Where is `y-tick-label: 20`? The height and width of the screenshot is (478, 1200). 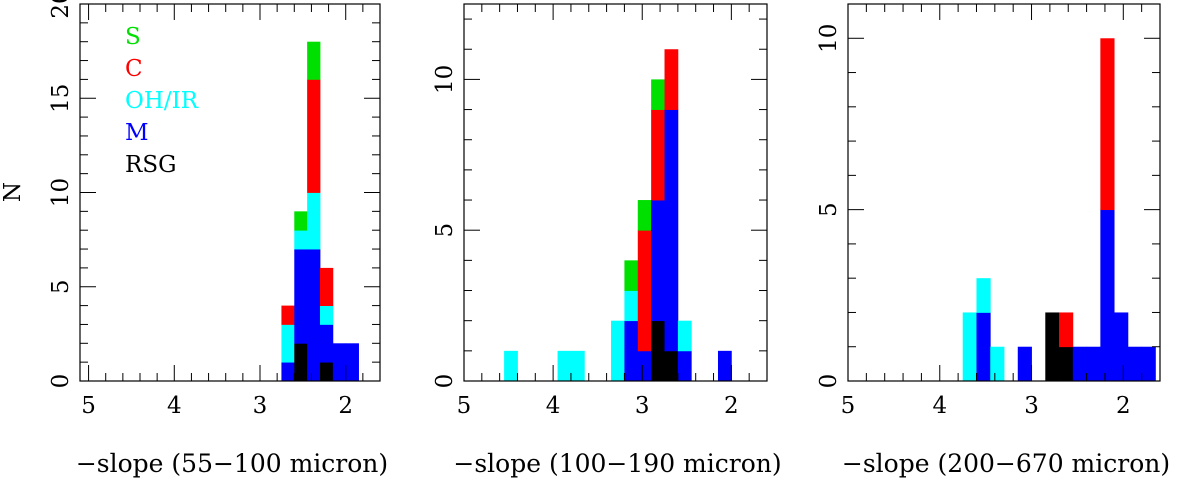
y-tick-label: 20 is located at coordinates (61, 9).